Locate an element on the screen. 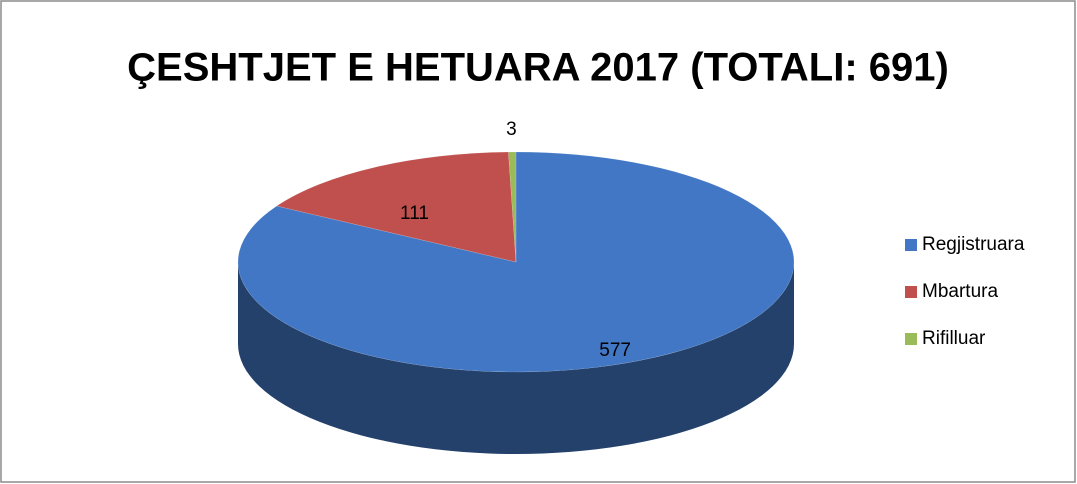 This screenshot has width=1077, height=484. legend-label: Mbartura is located at coordinates (960, 291).